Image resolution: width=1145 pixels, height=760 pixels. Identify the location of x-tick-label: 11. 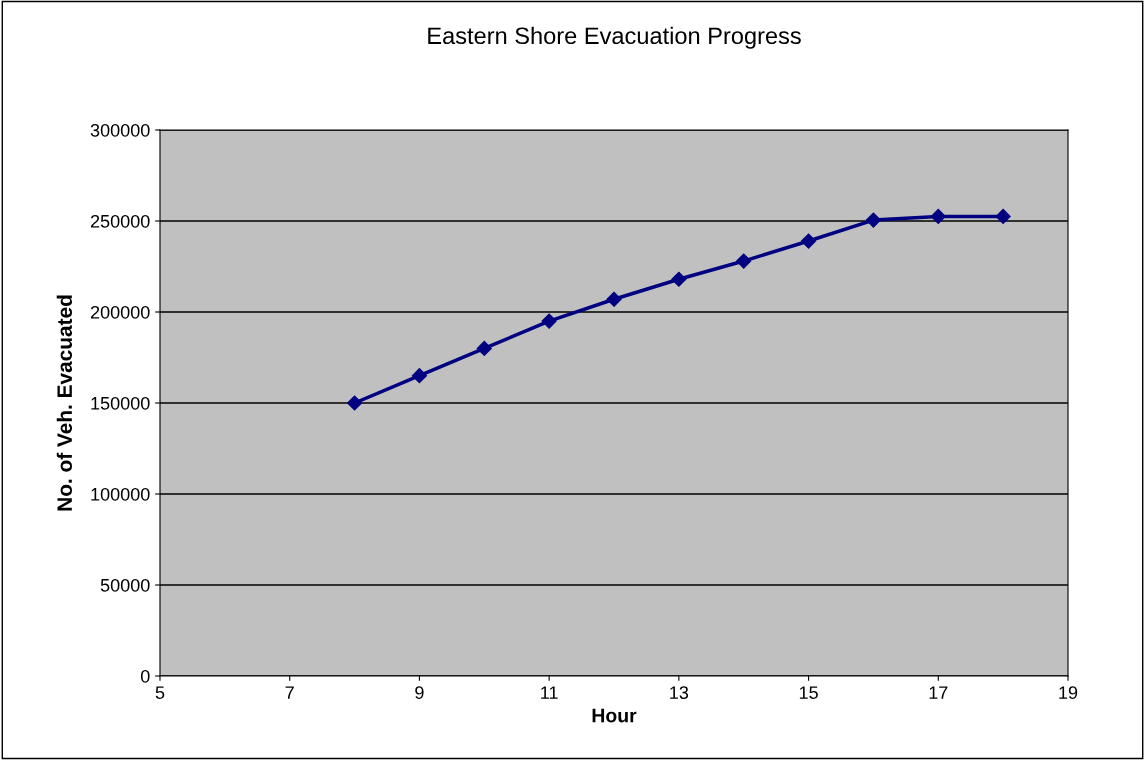
(549, 692).